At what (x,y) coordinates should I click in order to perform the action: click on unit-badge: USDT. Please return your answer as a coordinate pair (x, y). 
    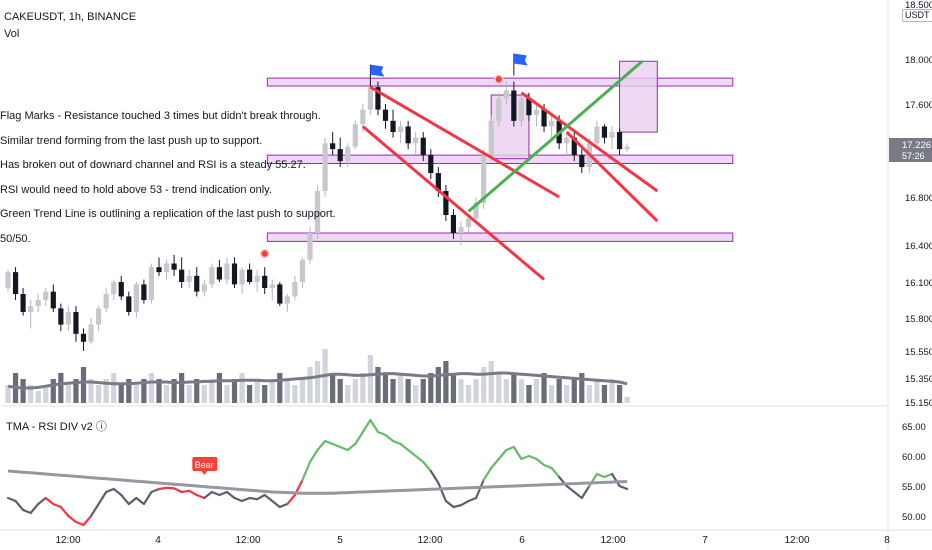
    Looking at the image, I should click on (917, 15).